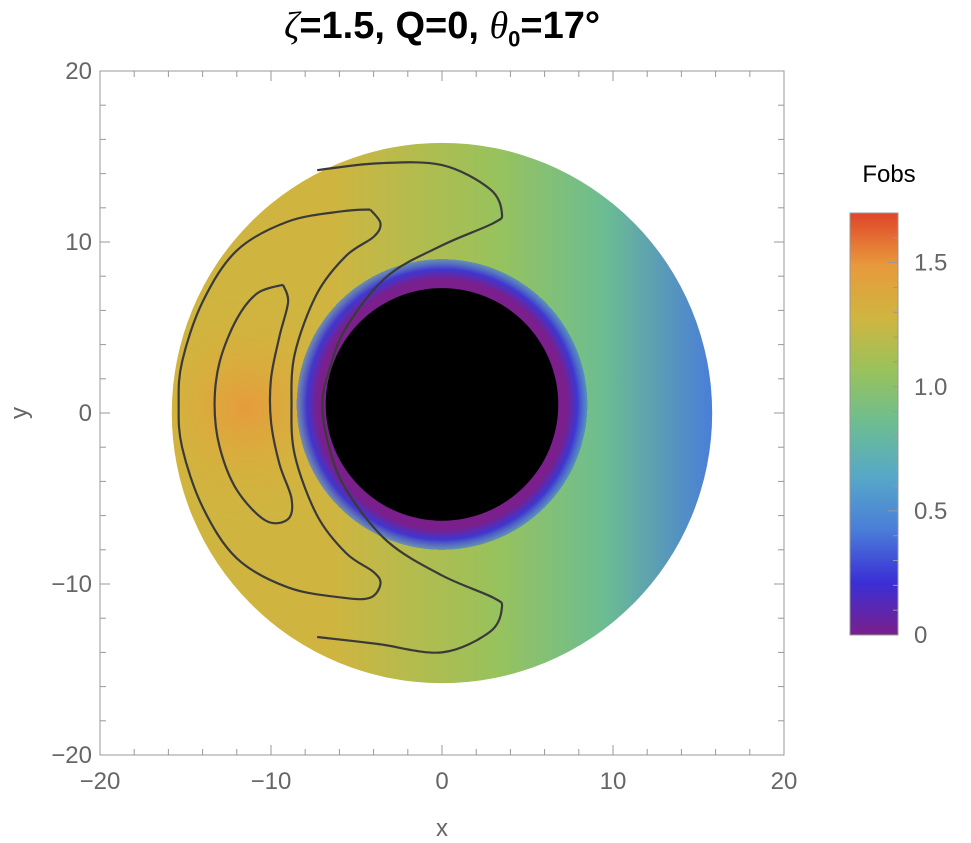 The image size is (971, 843). I want to click on y-tick-label: 10, so click(78, 242).